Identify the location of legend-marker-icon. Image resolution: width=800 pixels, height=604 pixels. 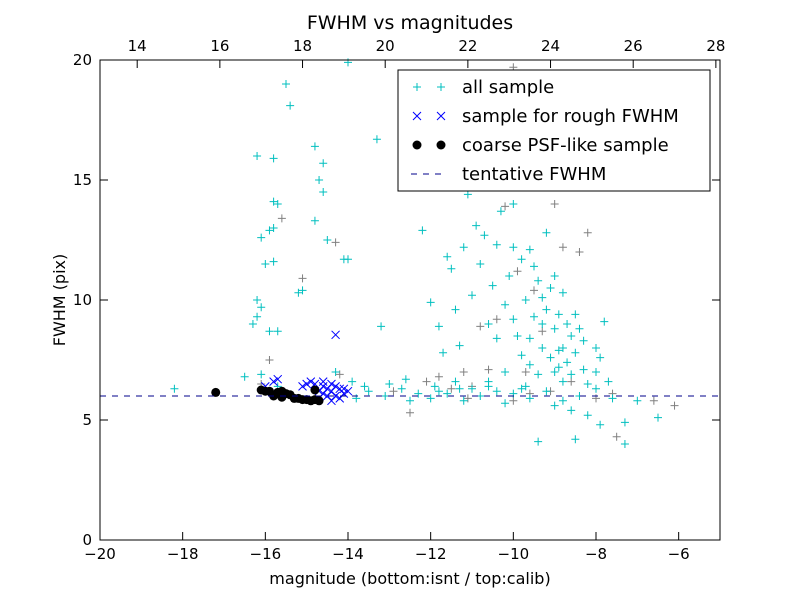
(417, 87).